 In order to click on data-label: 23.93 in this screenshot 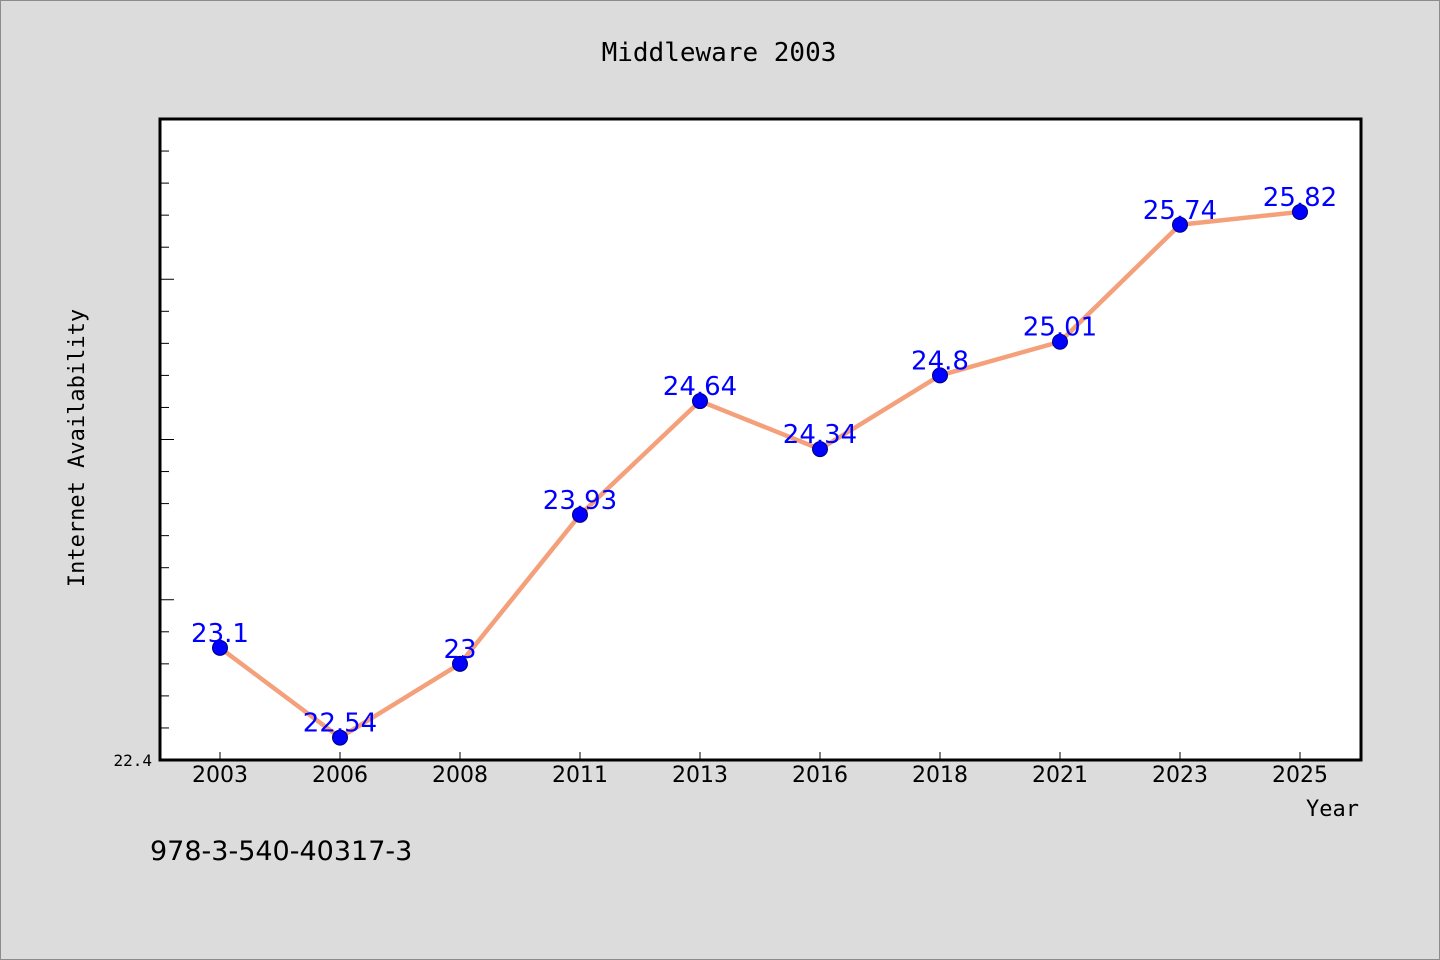, I will do `click(580, 501)`.